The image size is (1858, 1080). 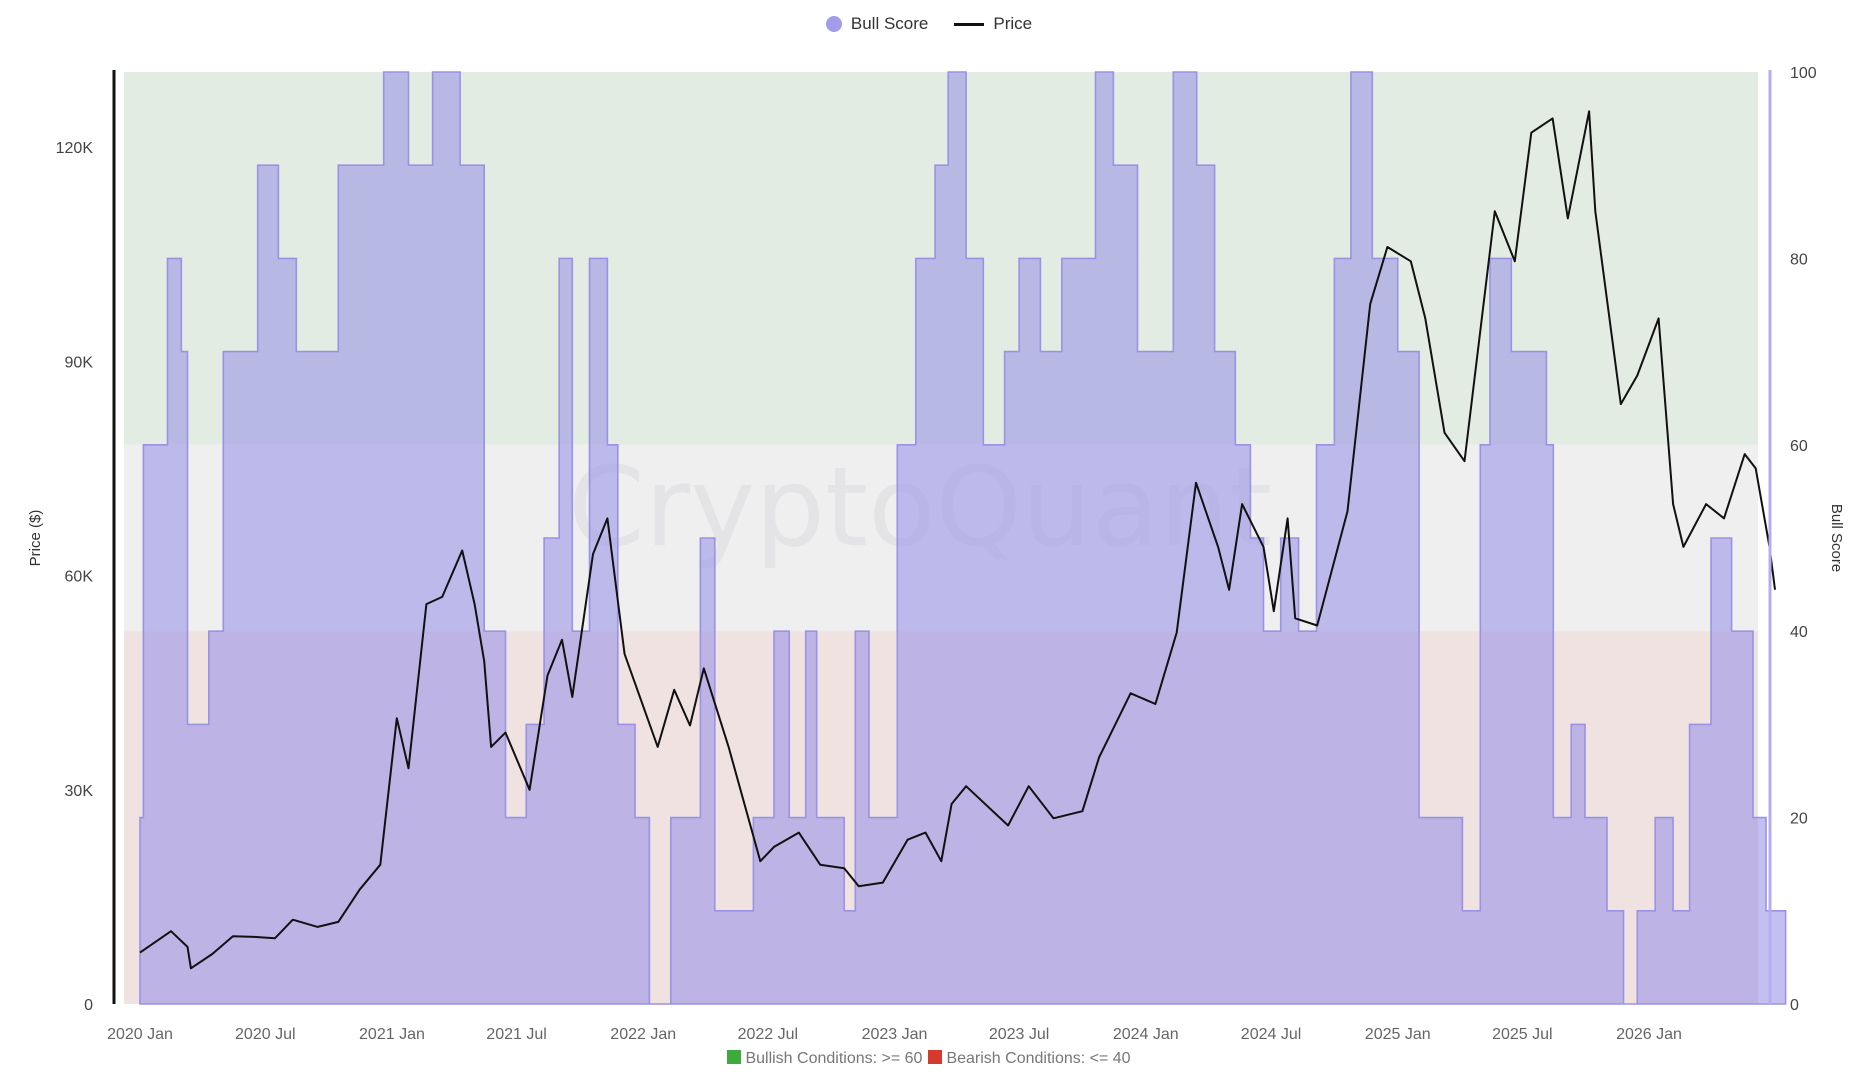 What do you see at coordinates (1271, 1034) in the screenshot?
I see `x-tick-label: 2024 Jul` at bounding box center [1271, 1034].